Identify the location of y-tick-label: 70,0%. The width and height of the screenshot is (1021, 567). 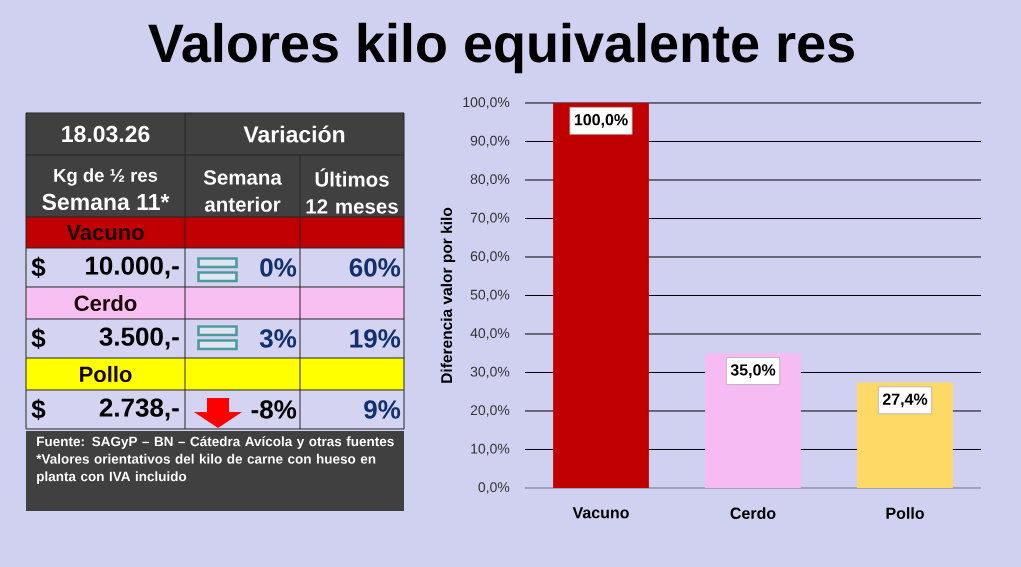
(490, 218).